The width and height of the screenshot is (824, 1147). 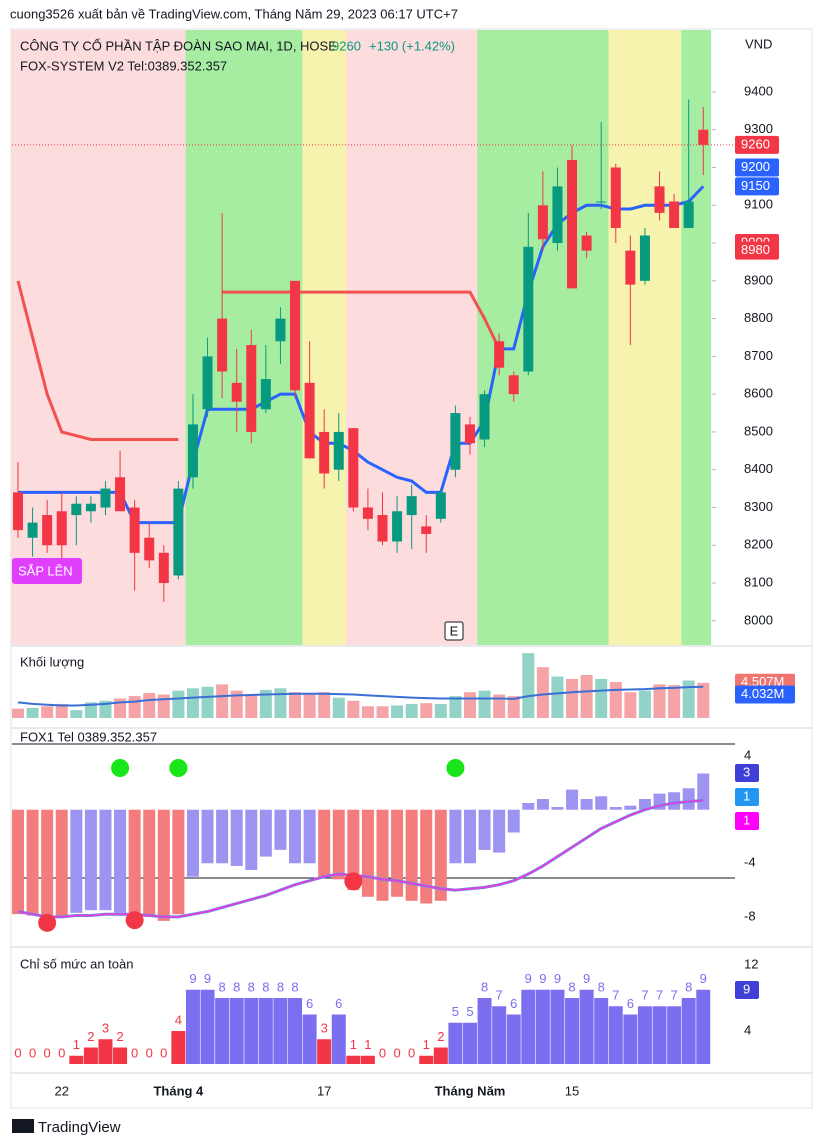 What do you see at coordinates (758, 468) in the screenshot?
I see `y-tick-label: 8400` at bounding box center [758, 468].